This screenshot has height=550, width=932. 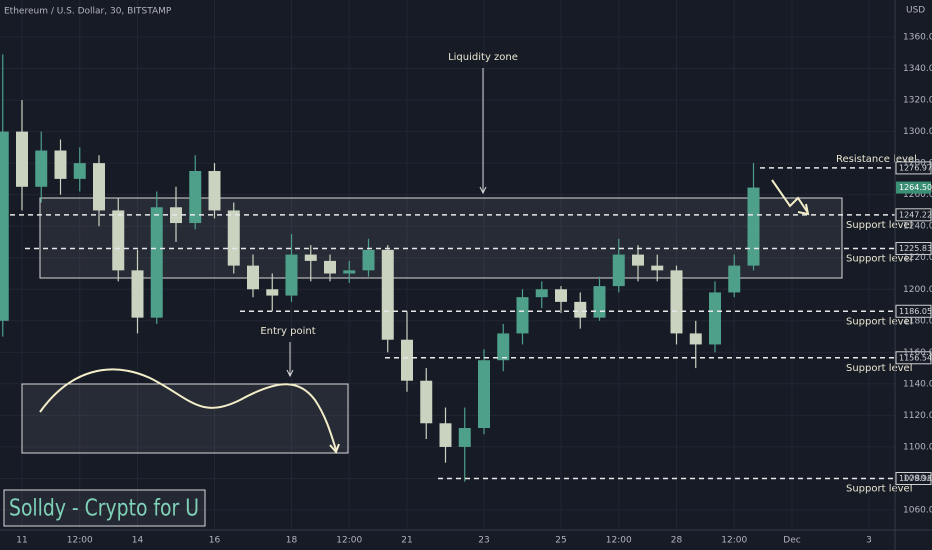 I want to click on y-tick-label: 1080.00, so click(x=917, y=479).